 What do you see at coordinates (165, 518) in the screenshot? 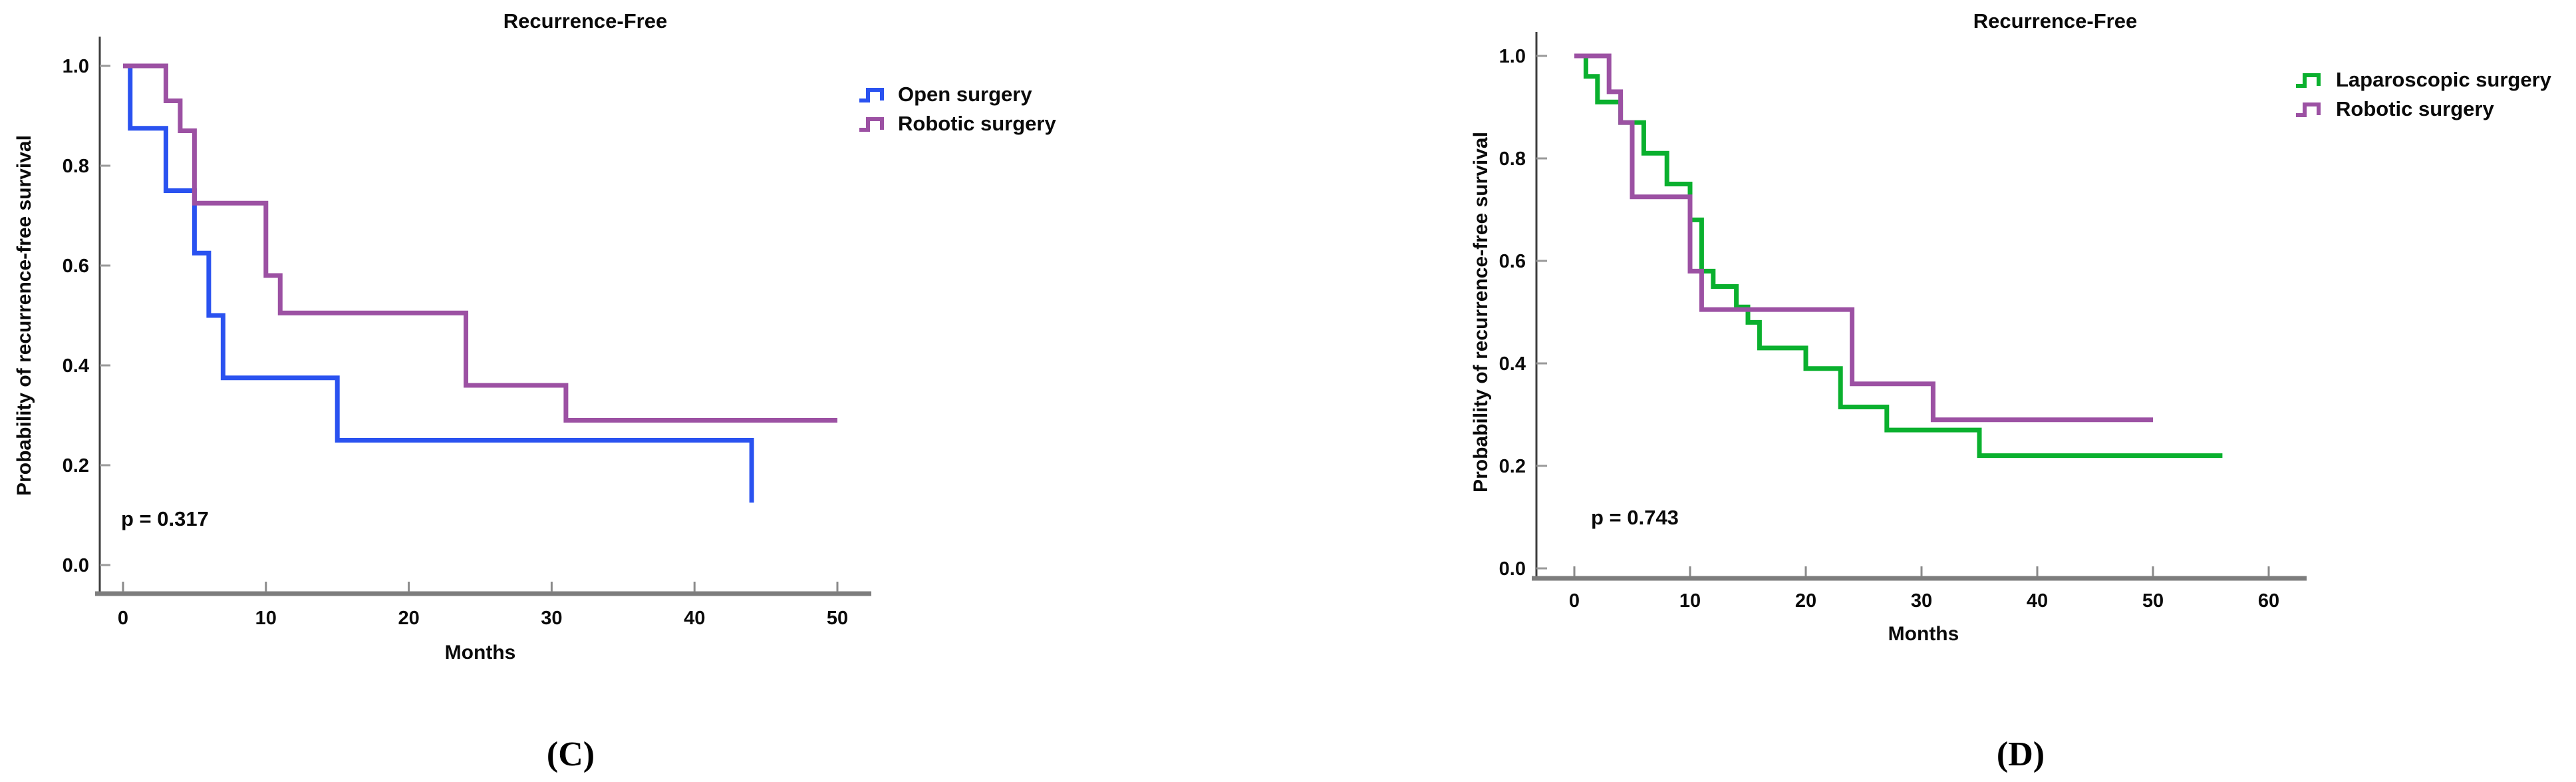
I see `p-value-annotation: p = 0.317` at bounding box center [165, 518].